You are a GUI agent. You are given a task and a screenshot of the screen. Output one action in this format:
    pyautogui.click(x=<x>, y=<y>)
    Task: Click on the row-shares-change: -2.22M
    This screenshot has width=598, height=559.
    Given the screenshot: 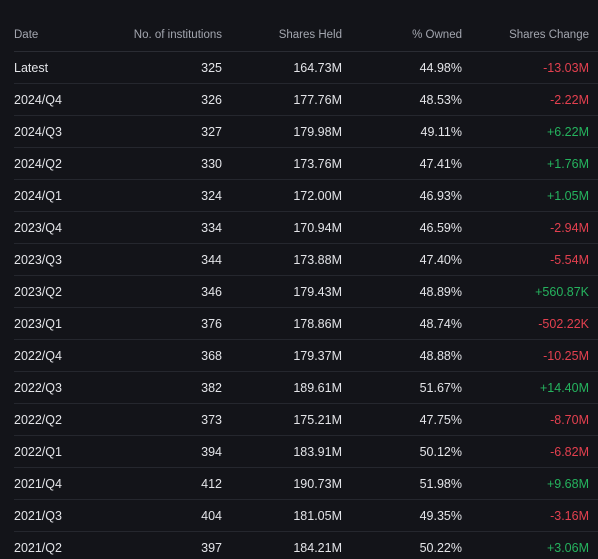 What is the action you would take?
    pyautogui.click(x=569, y=99)
    